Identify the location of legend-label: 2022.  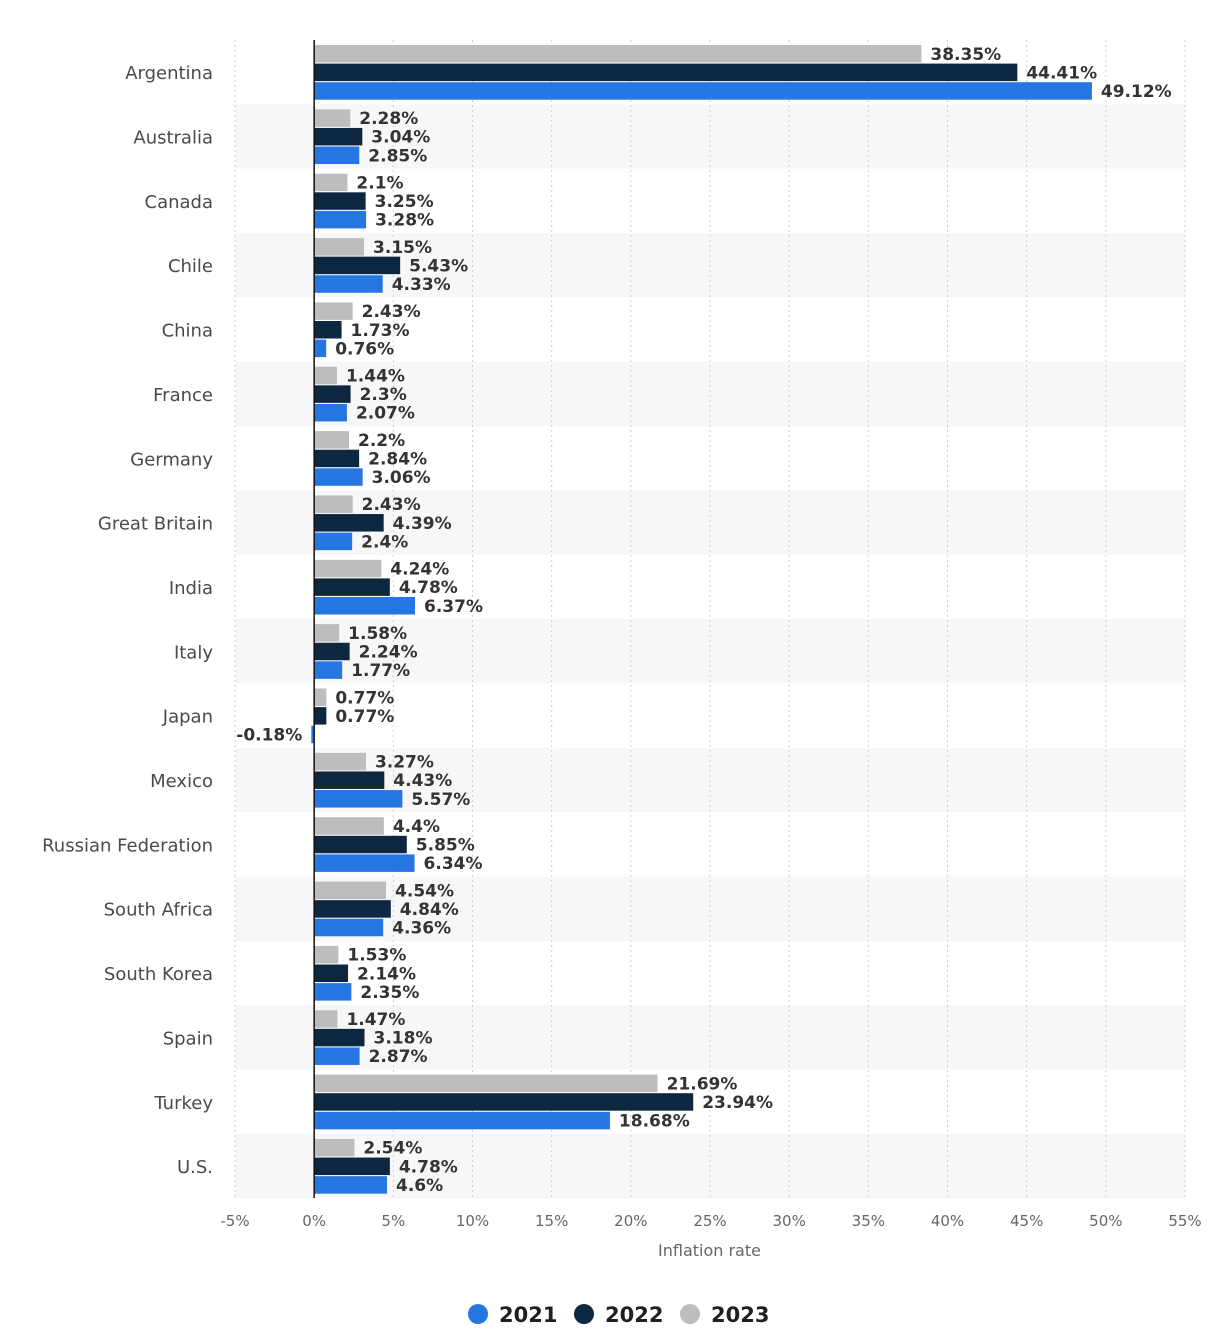
(634, 1315).